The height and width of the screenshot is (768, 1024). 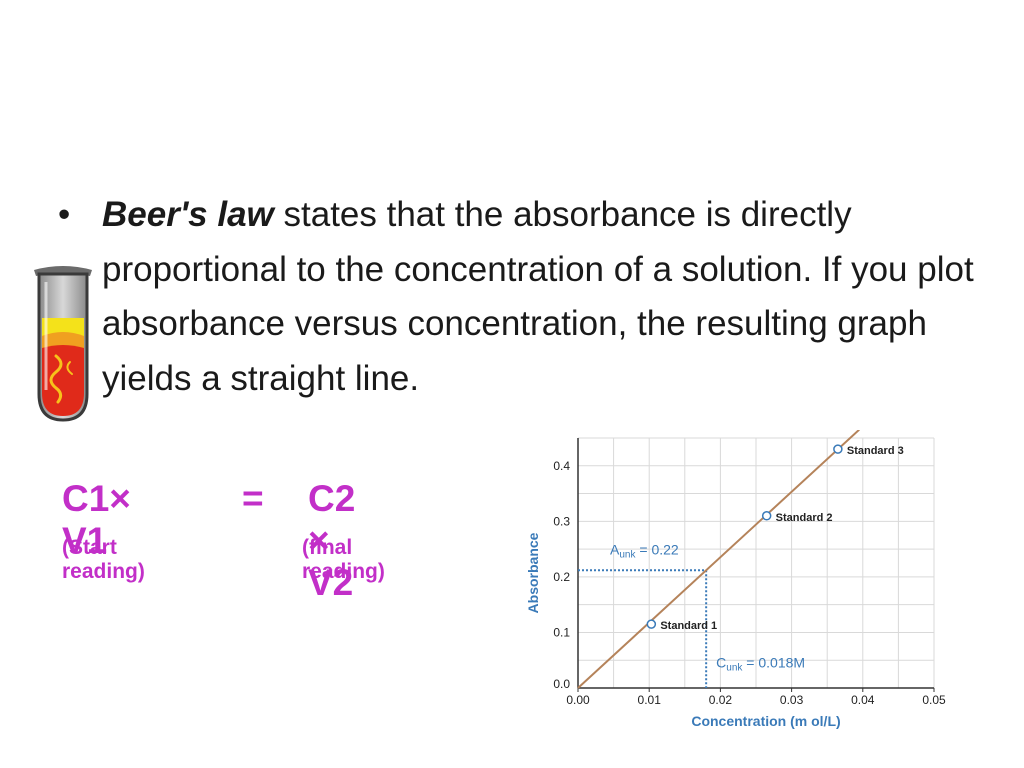 What do you see at coordinates (103, 559) in the screenshot?
I see `start-reading-caption: (Start reading)` at bounding box center [103, 559].